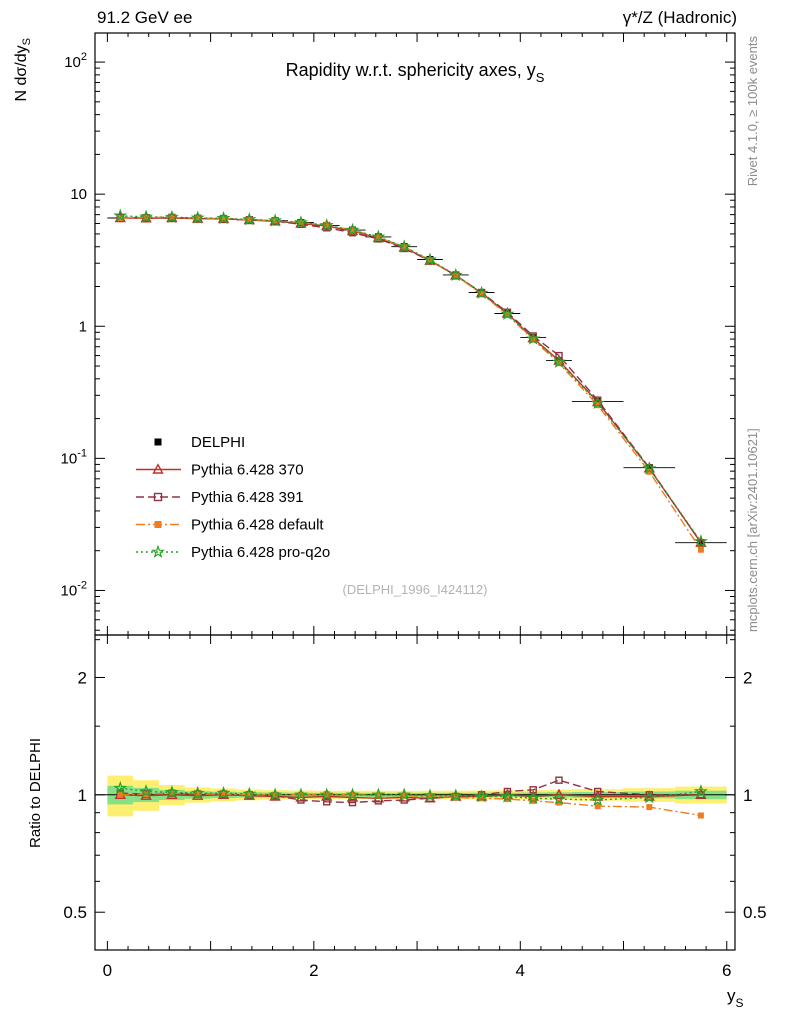  I want to click on main-y-axis-title: N dσ/dyS, so click(23, 69).